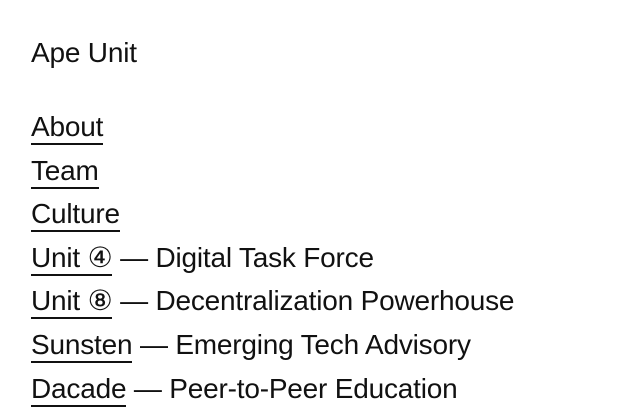 The height and width of the screenshot is (413, 640). I want to click on nav-item-sunsten: Sunsten — Emerging Tech Advisory, so click(272, 348).